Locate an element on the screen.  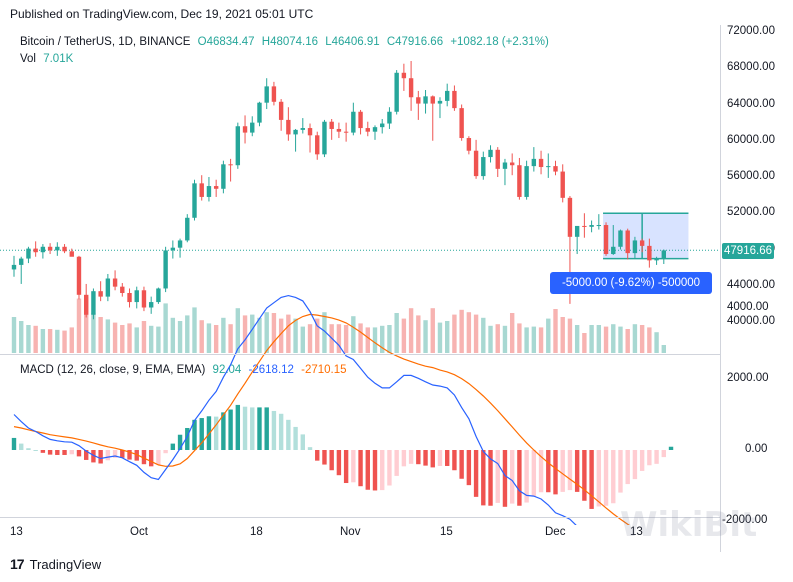
volume-value: 7.01K is located at coordinates (58, 59).